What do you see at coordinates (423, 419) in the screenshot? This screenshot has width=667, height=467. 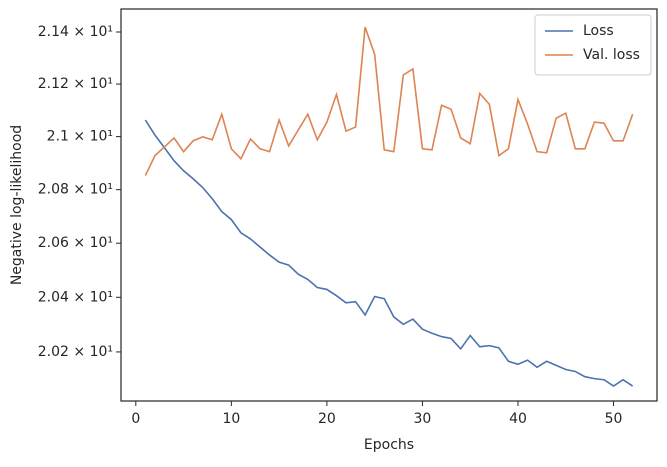 I see `x-tick-label: 30` at bounding box center [423, 419].